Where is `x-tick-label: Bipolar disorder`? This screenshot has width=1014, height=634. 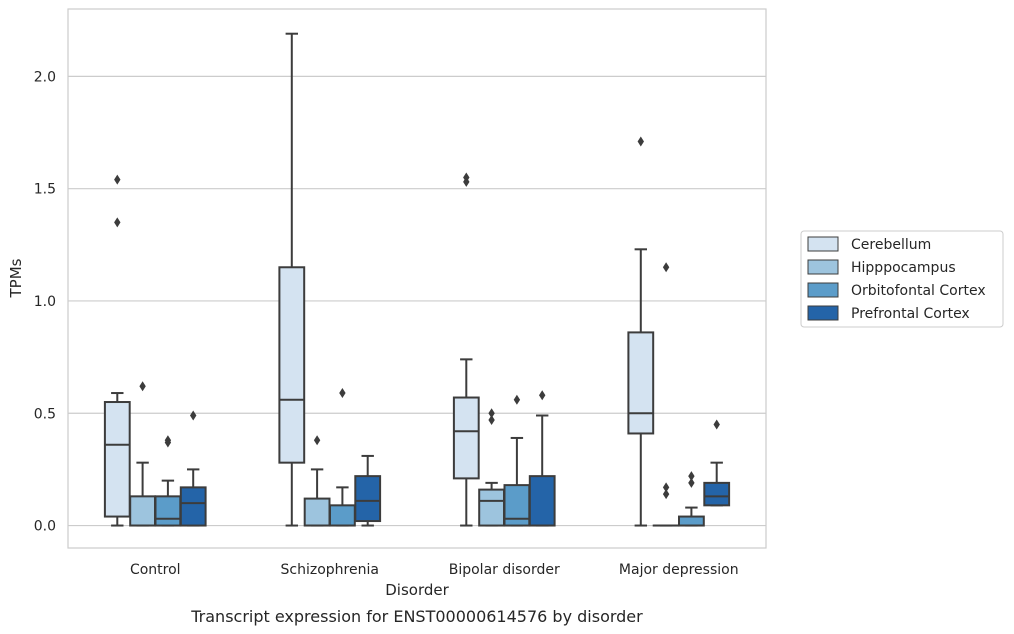 x-tick-label: Bipolar disorder is located at coordinates (504, 570).